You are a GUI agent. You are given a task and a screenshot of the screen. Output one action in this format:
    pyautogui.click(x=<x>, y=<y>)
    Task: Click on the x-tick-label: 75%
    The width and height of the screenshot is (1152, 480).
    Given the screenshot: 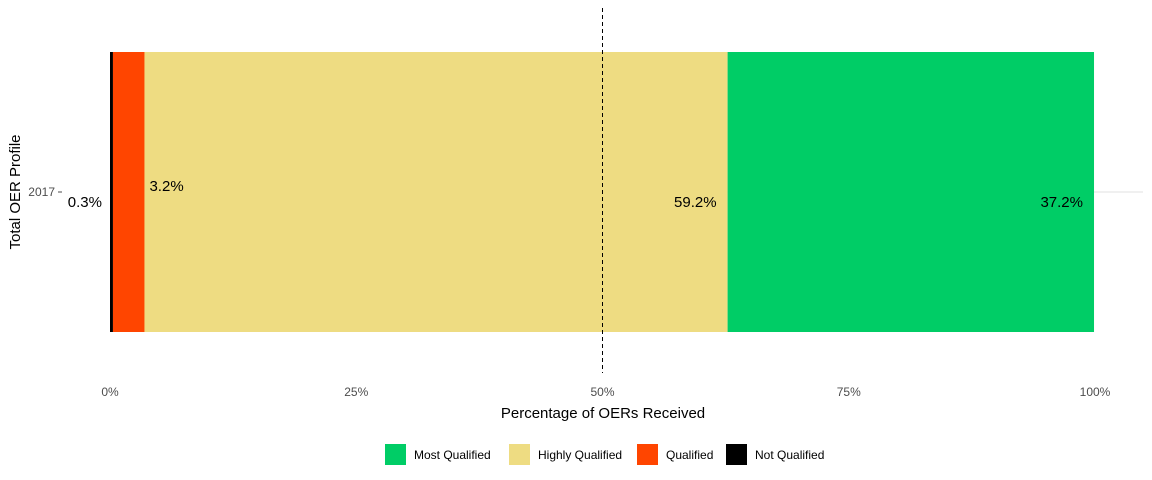 What is the action you would take?
    pyautogui.click(x=849, y=392)
    